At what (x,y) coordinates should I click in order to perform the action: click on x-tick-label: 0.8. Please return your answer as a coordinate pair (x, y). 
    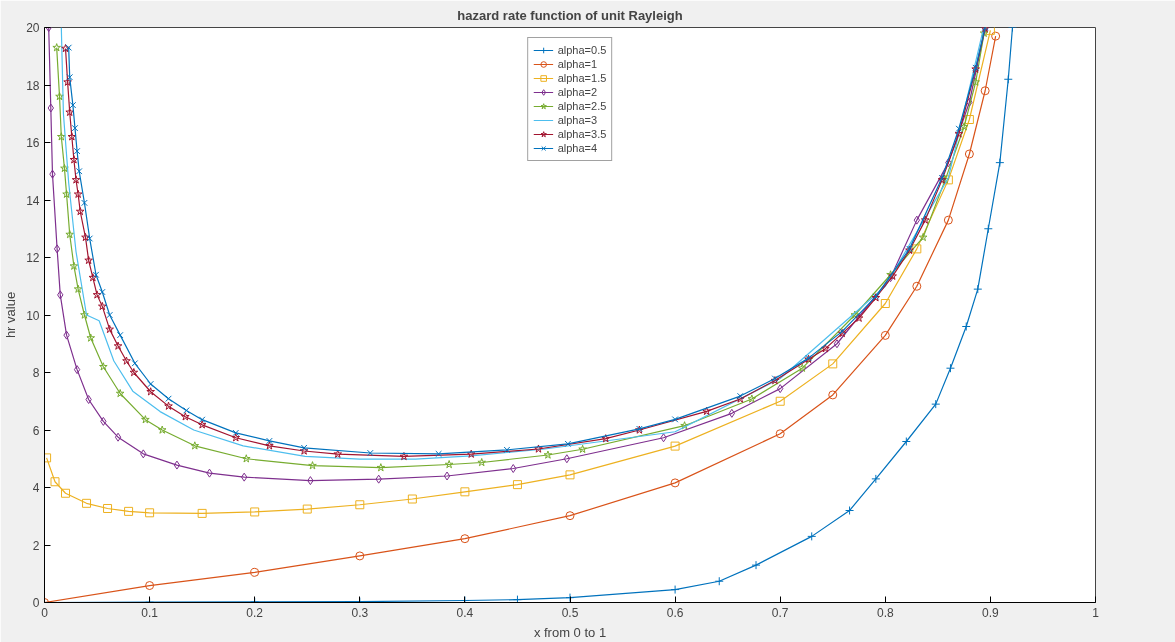
    Looking at the image, I should click on (885, 612).